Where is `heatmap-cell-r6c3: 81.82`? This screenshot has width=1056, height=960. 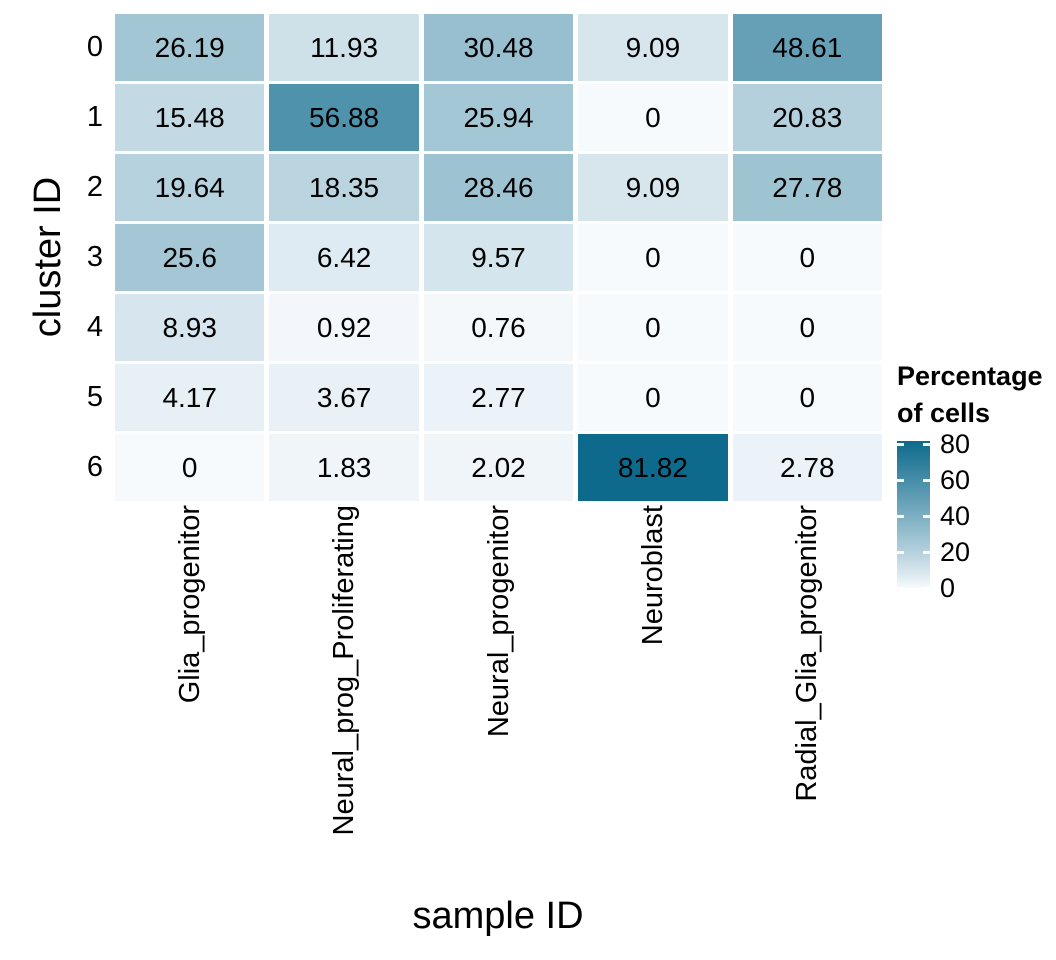 heatmap-cell-r6c3: 81.82 is located at coordinates (653, 467).